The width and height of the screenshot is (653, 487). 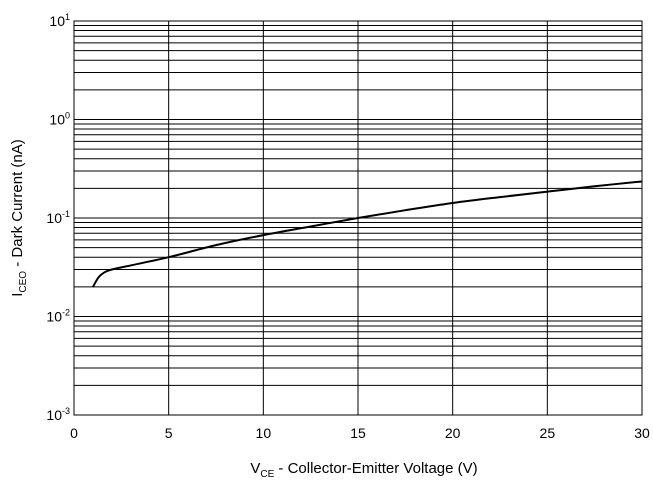 I want to click on x-tick-label: 20, so click(x=453, y=433).